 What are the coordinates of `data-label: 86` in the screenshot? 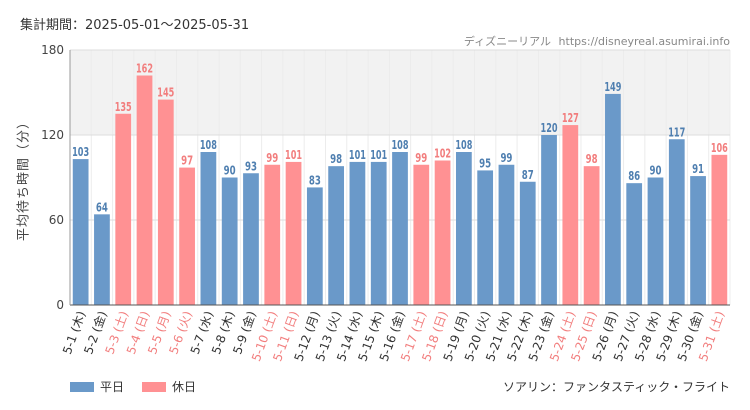 It's located at (634, 176).